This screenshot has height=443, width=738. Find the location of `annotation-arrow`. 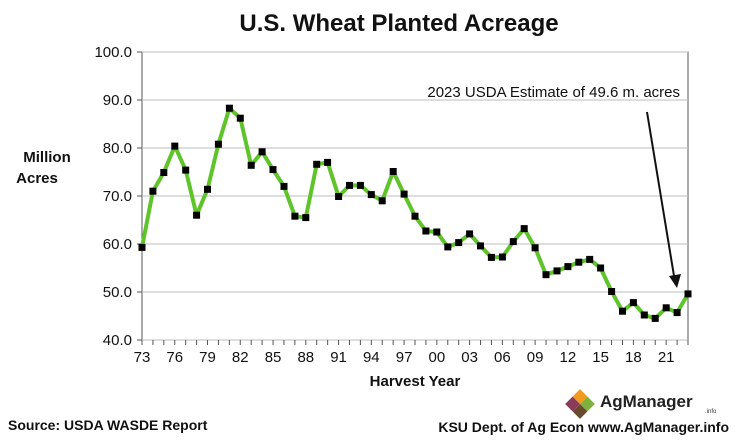

annotation-arrow is located at coordinates (663, 199).